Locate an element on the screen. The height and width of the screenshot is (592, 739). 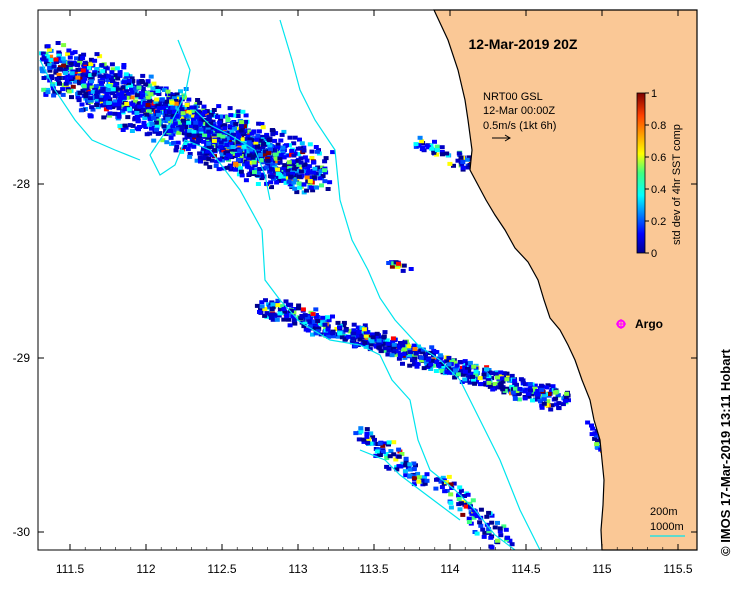
colorbar-tick-label: 0 is located at coordinates (654, 254).